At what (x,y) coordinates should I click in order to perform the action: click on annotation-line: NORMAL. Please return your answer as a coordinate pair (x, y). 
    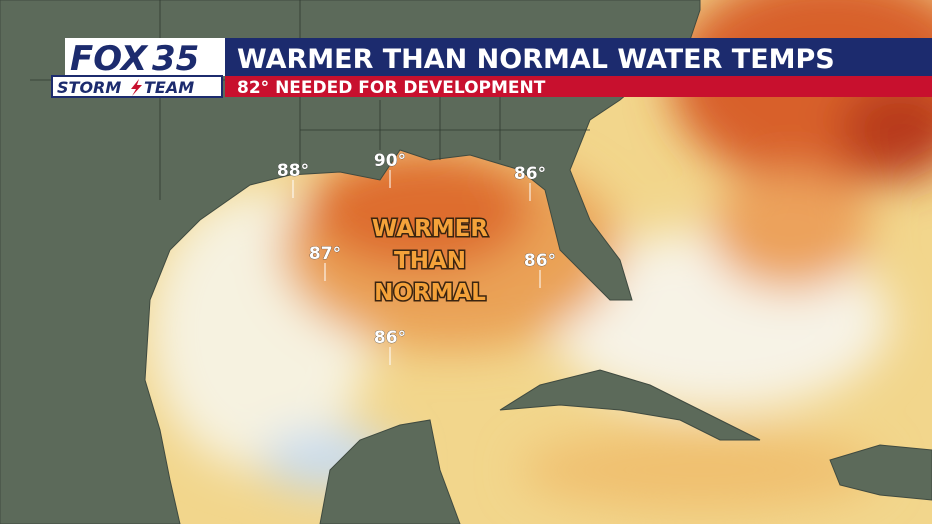
    Looking at the image, I should click on (430, 293).